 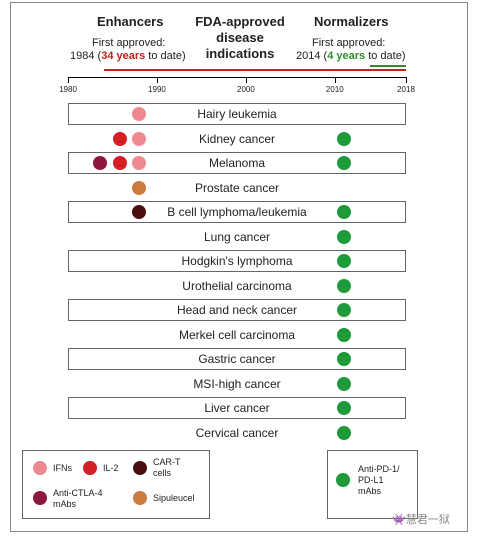 I want to click on indication-label: Lung cancer, so click(x=237, y=236).